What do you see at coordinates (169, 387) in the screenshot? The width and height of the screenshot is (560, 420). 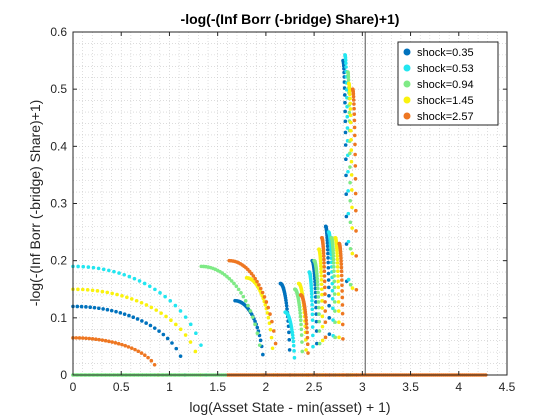 I see `x-tick-label: 1` at bounding box center [169, 387].